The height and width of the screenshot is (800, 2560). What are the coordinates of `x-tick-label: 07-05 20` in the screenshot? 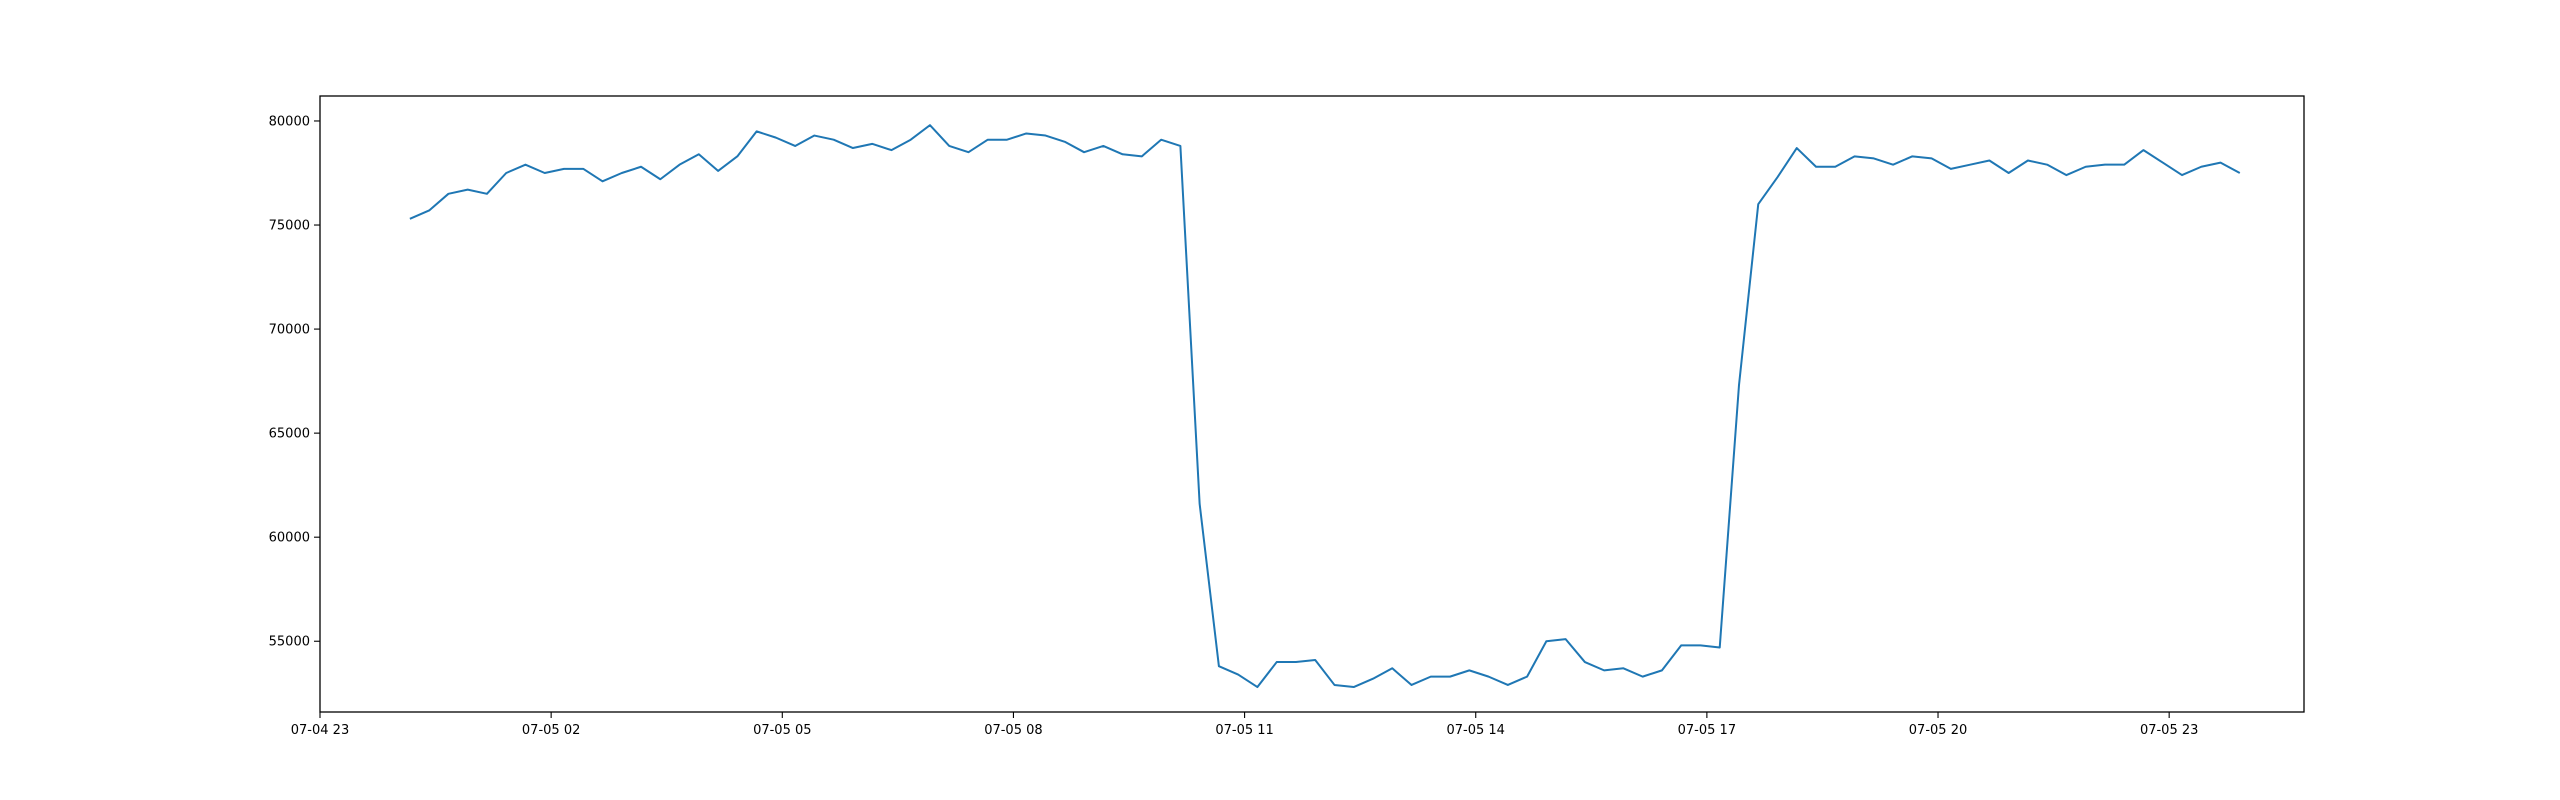 It's located at (1938, 730).